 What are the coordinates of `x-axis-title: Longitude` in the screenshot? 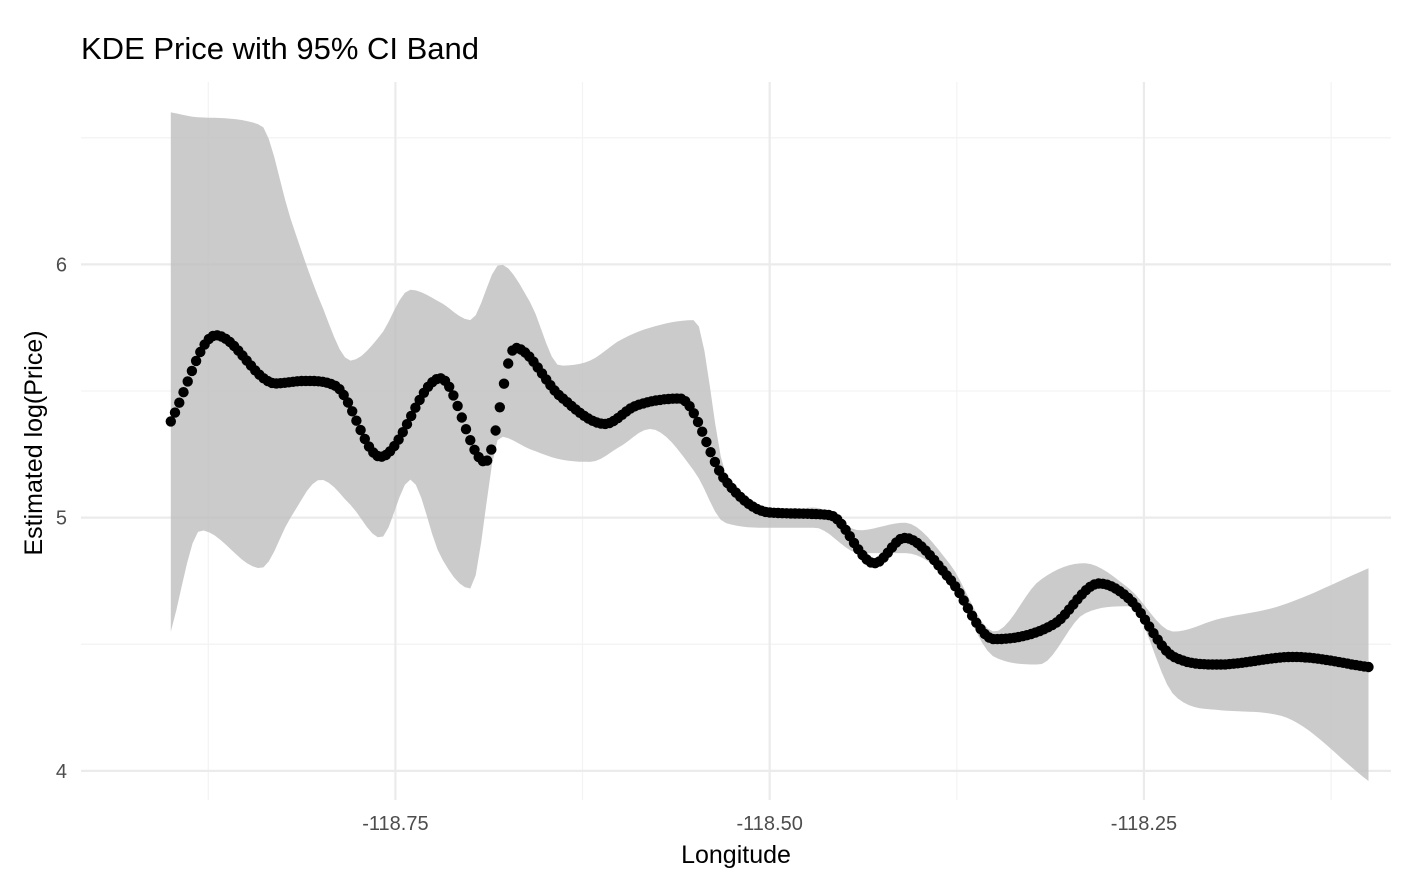 It's located at (736, 855).